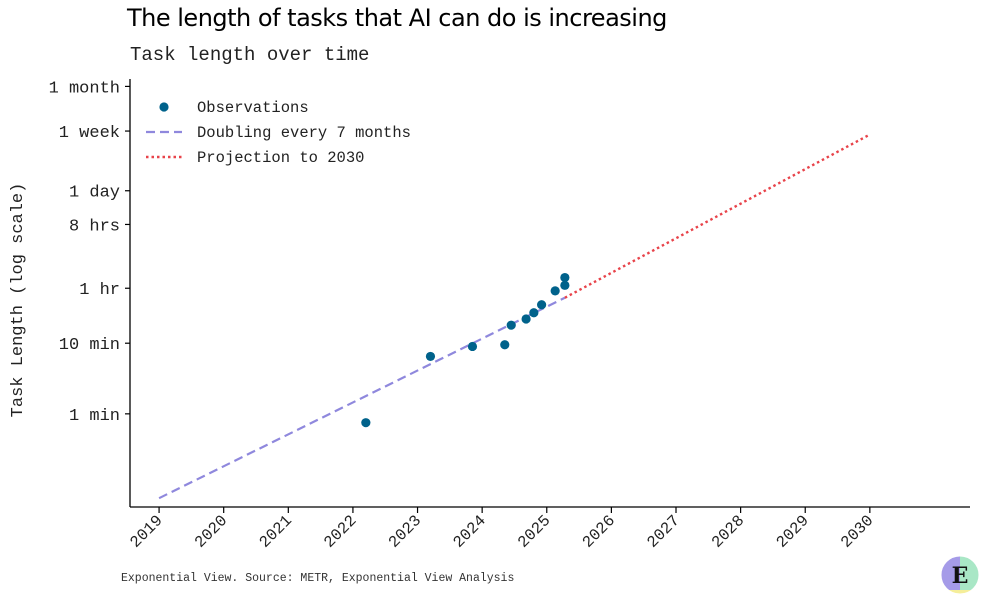  Describe the element at coordinates (94, 416) in the screenshot. I see `y-tick-label: 1 min` at that location.